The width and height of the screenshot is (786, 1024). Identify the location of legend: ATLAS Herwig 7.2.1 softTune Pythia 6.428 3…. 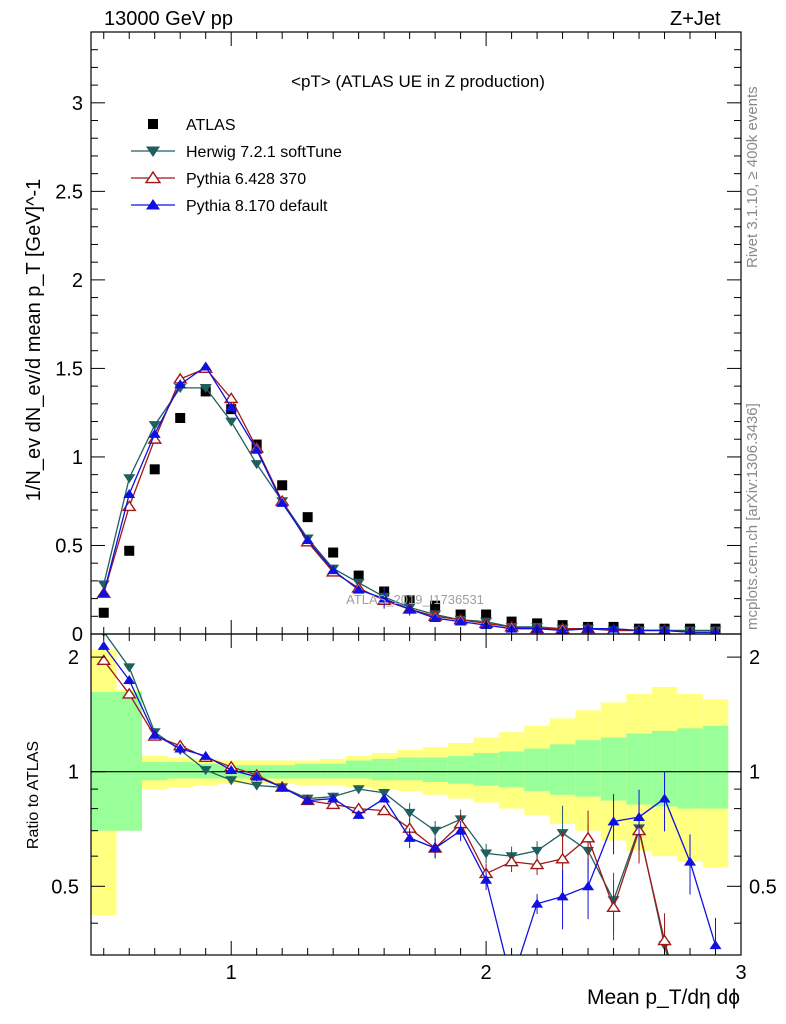
(236, 166).